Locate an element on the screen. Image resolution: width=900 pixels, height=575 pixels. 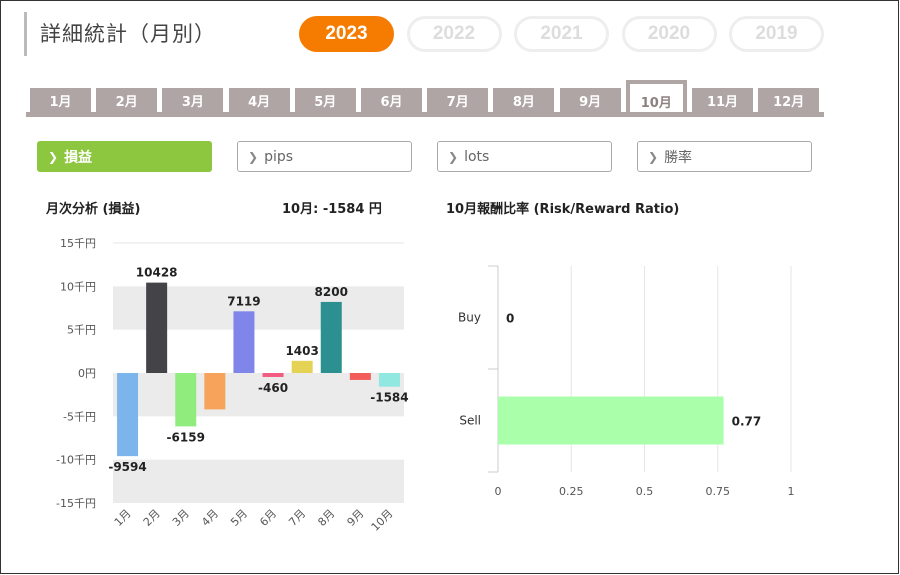
x-tick-label: 6月 is located at coordinates (268, 518).